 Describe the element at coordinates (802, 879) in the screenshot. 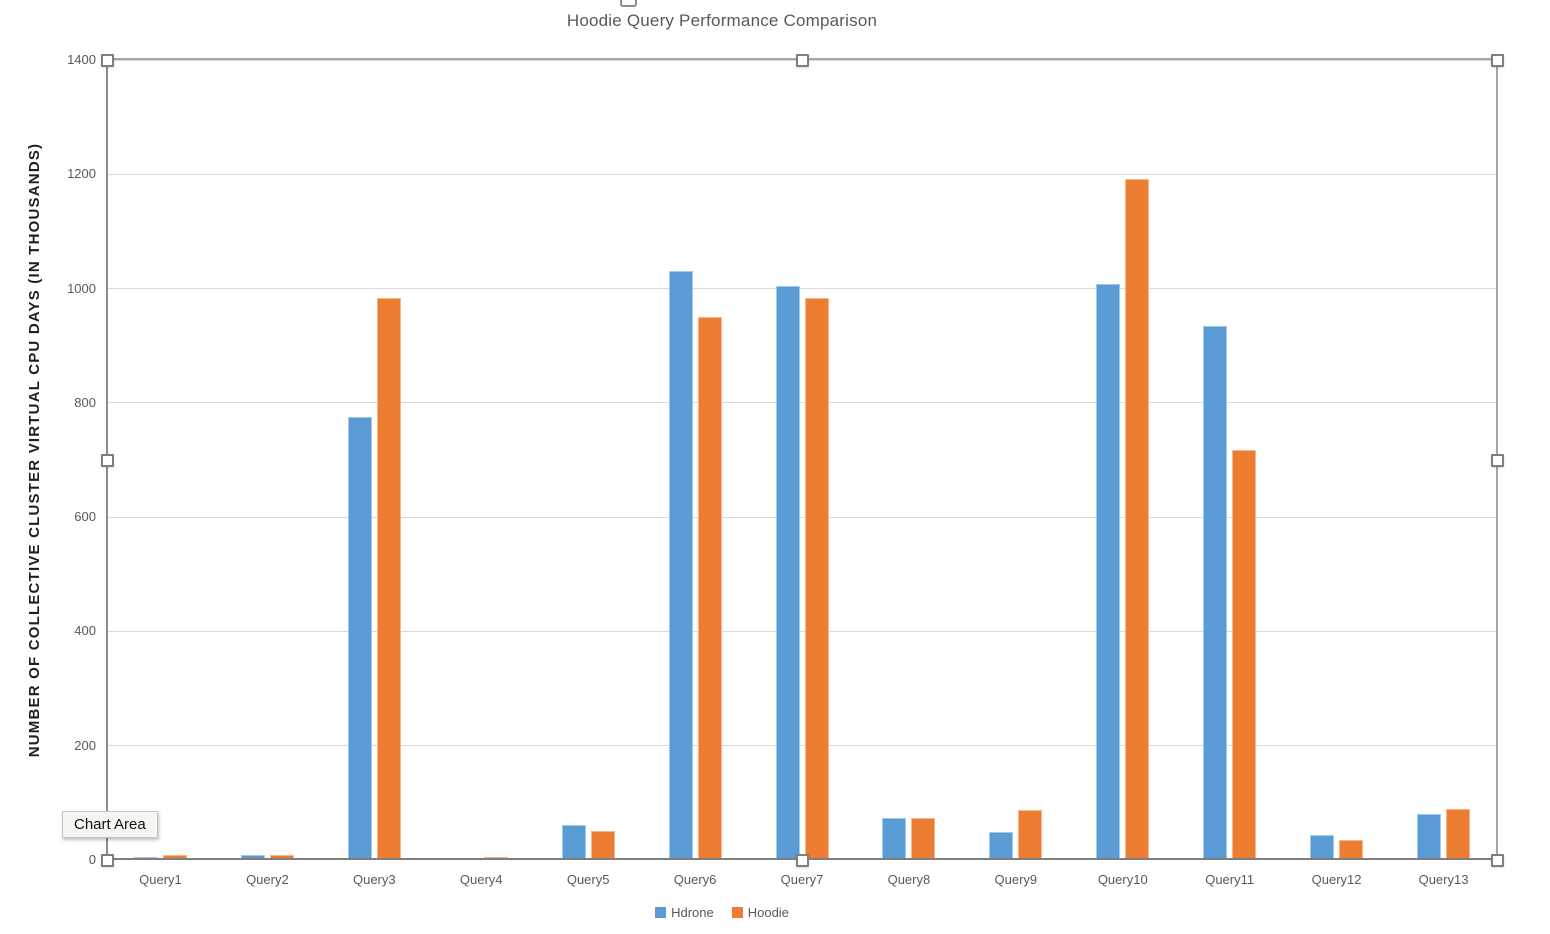

I see `x-axis-label-query7: Query7` at that location.